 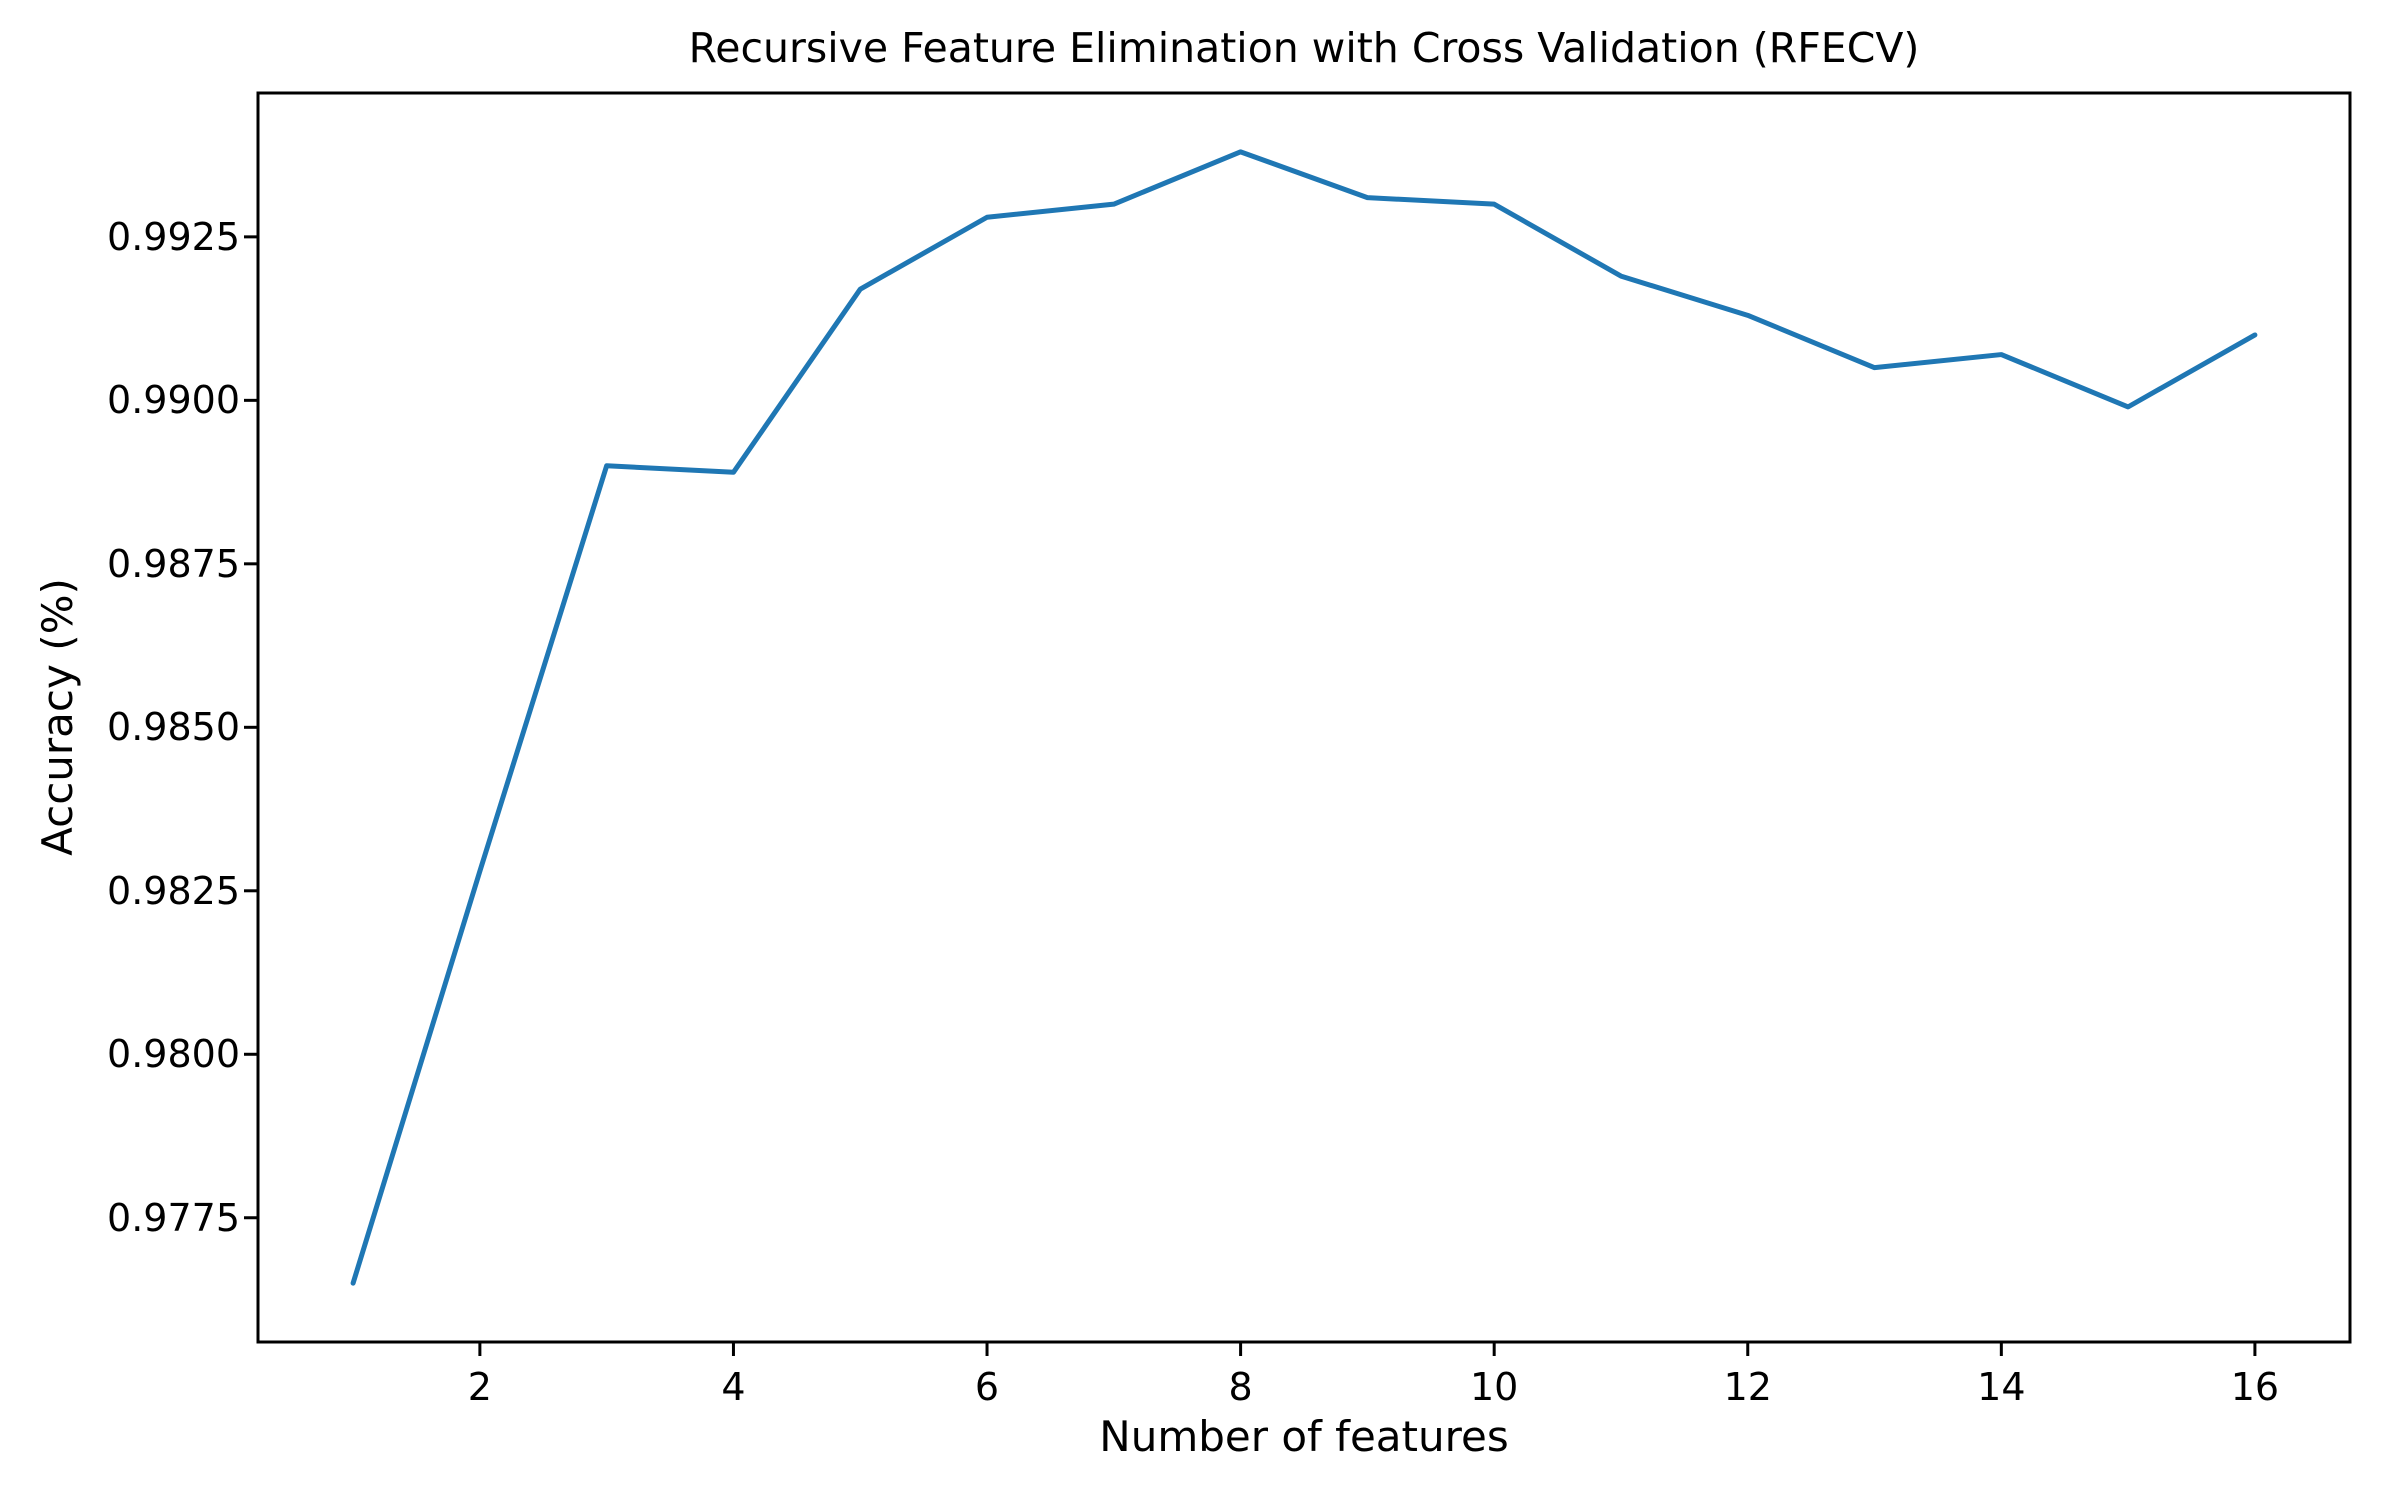 I want to click on x-tick-label: 12, so click(x=1747, y=1387).